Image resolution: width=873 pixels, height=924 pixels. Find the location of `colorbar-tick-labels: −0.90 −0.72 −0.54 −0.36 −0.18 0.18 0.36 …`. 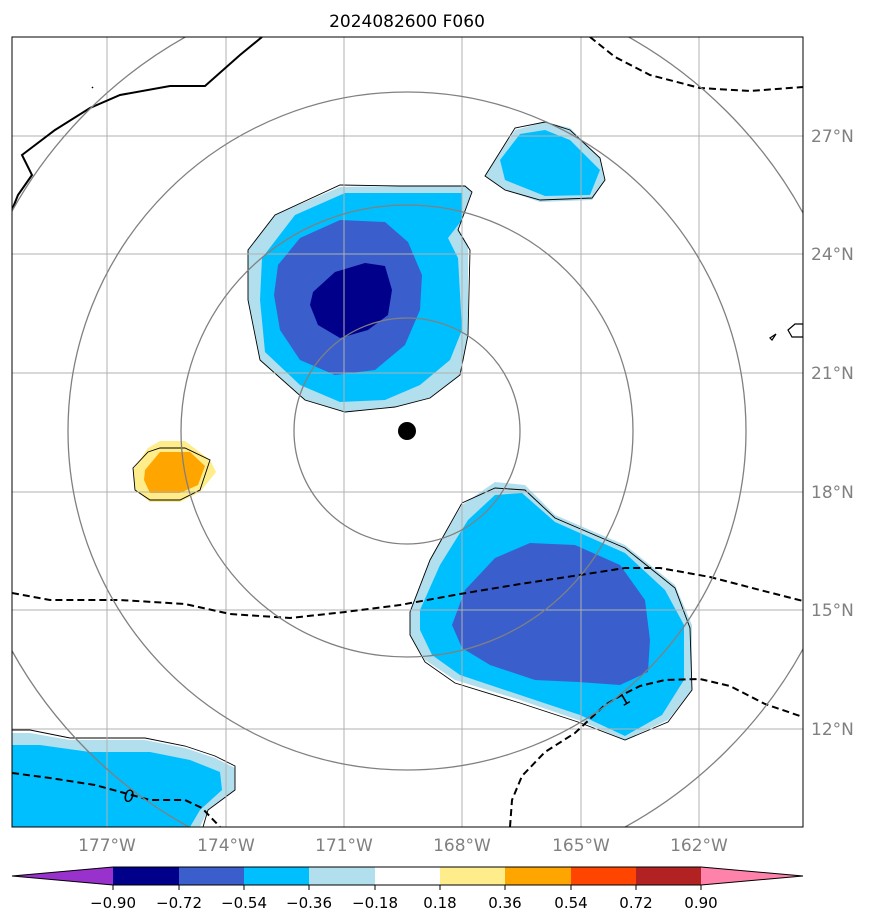

colorbar-tick-labels: −0.90 −0.72 −0.54 −0.36 −0.18 0.18 0.36 … is located at coordinates (404, 903).